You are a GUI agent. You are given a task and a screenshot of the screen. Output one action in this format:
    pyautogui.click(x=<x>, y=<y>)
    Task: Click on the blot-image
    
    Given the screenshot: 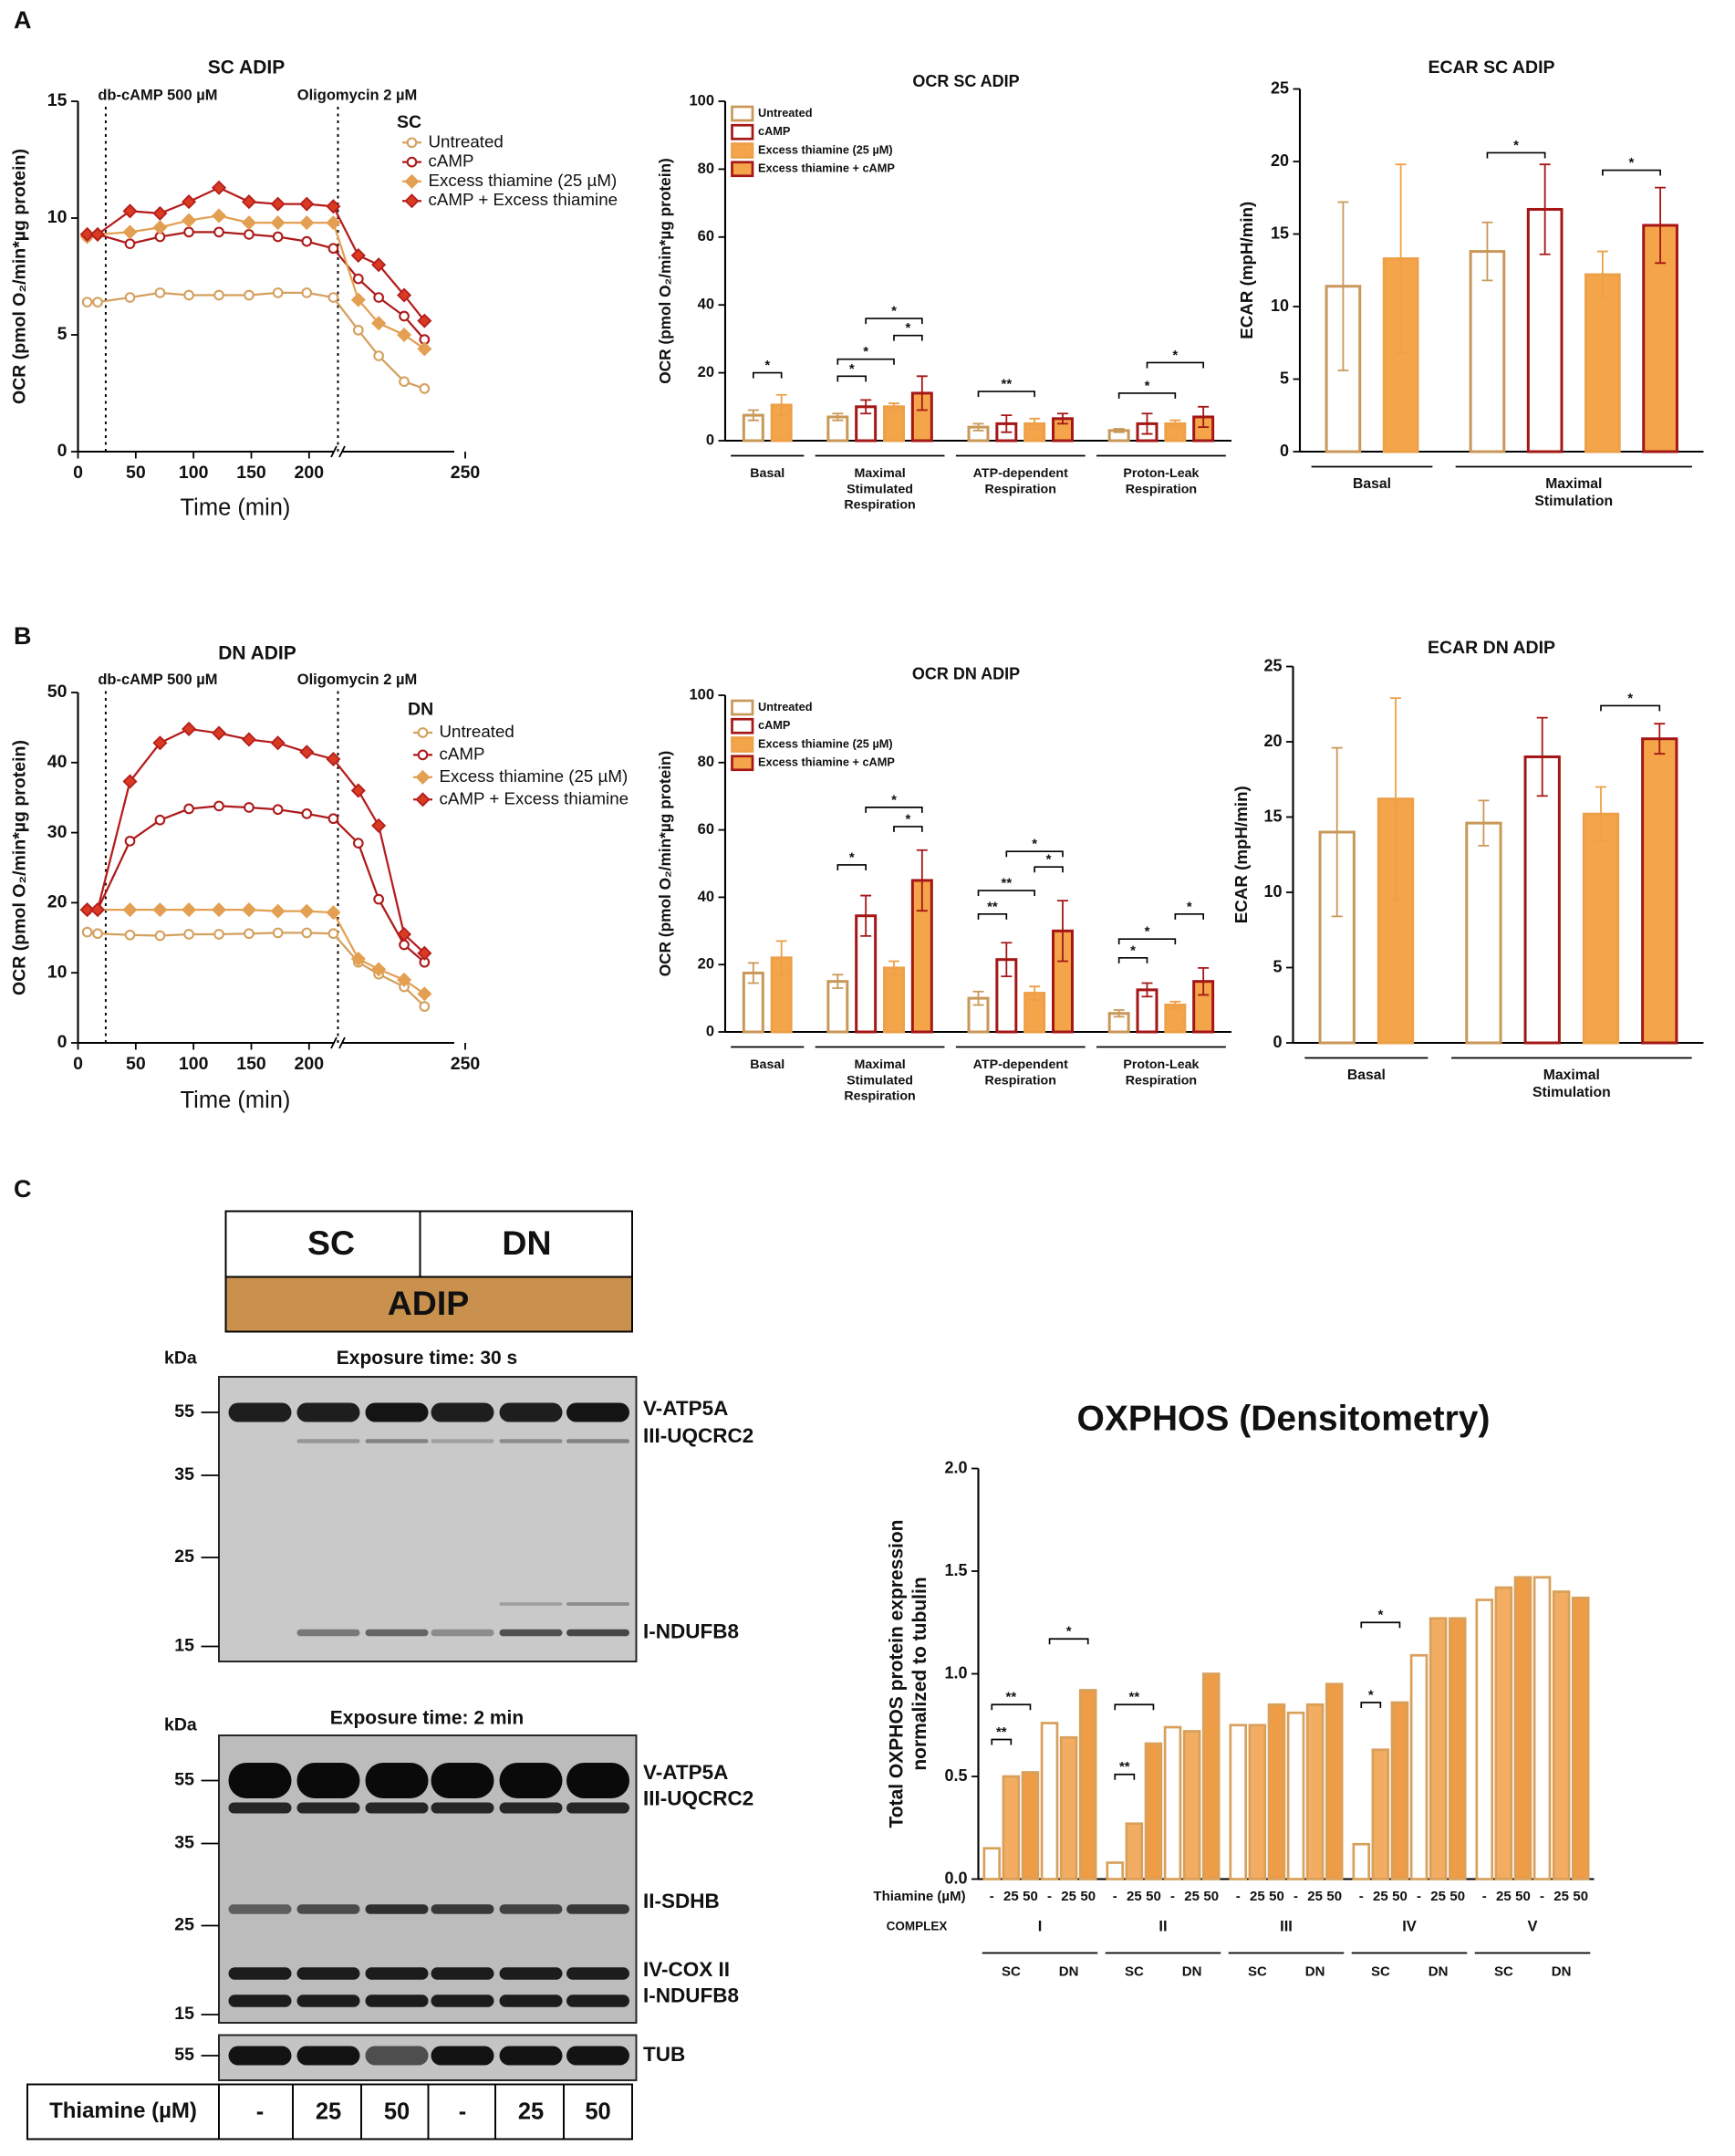 What is the action you would take?
    pyautogui.click(x=428, y=1519)
    